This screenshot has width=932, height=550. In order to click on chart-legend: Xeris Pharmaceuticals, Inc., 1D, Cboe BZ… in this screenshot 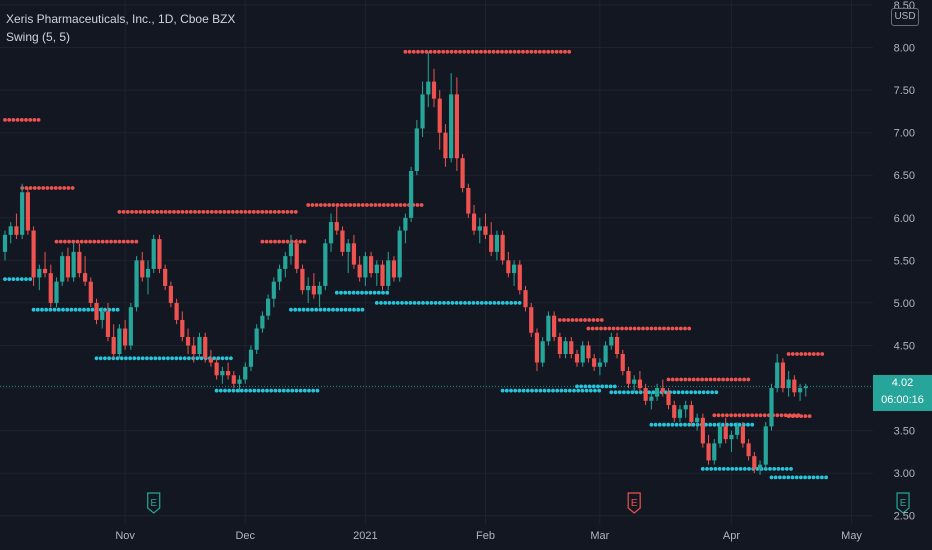, I will do `click(120, 28)`.